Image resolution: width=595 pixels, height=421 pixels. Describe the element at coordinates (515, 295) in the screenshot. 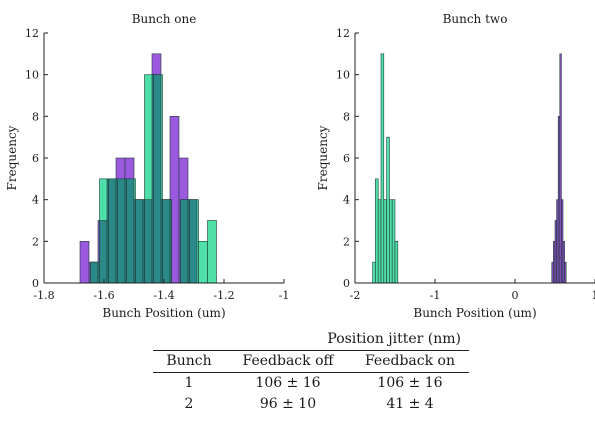

I see `x-tick-label: 0` at that location.